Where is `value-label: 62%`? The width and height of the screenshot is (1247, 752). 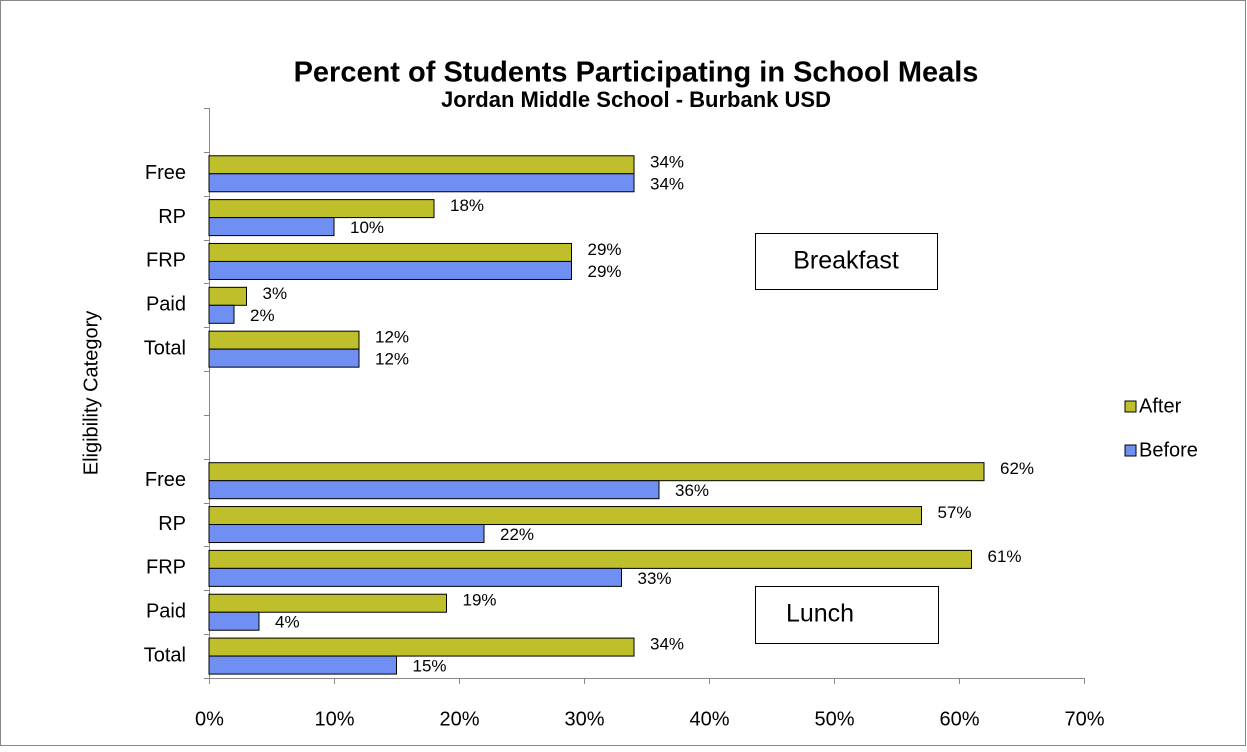 value-label: 62% is located at coordinates (1017, 468).